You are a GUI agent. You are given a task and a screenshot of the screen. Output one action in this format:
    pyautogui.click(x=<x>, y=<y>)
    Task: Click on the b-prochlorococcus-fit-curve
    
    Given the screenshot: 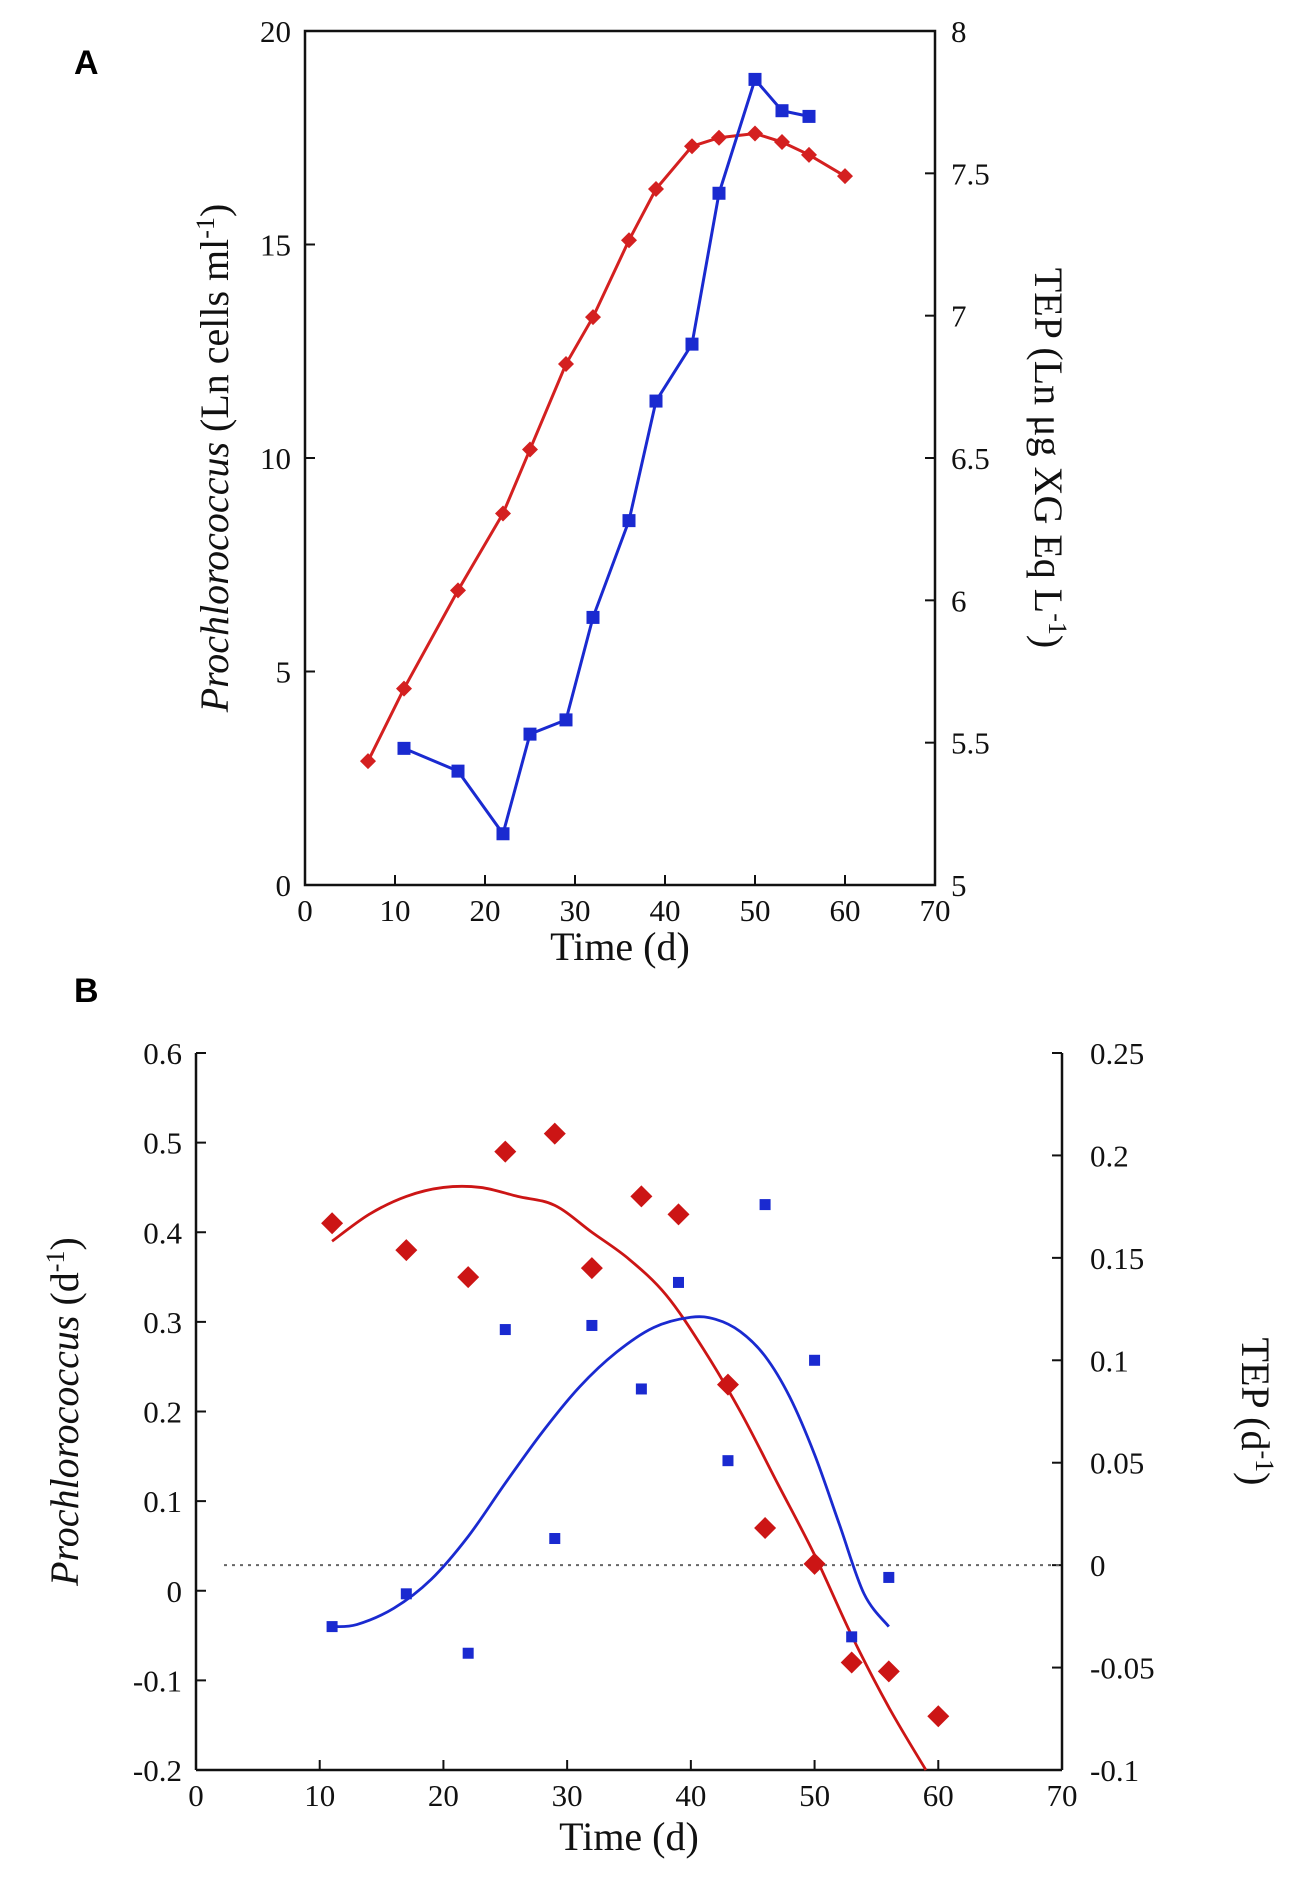 What is the action you would take?
    pyautogui.click(x=629, y=1477)
    